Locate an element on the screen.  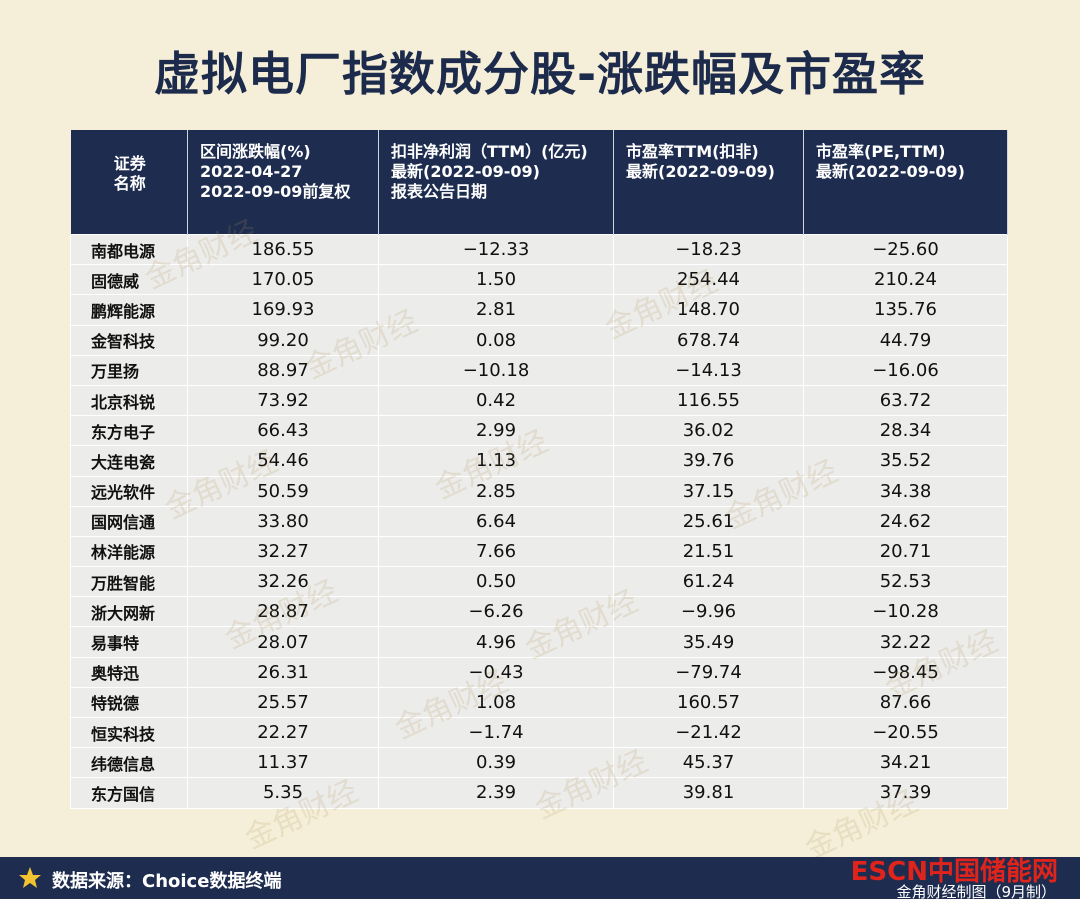
value-cell: 34.21 is located at coordinates (905, 763).